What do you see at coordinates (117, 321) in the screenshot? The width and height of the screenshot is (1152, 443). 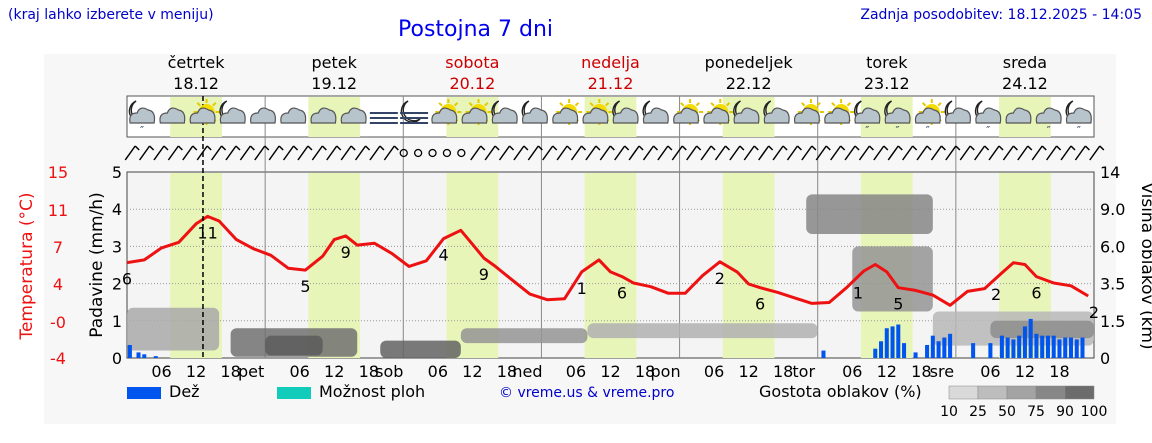 I see `precip-tick: 1` at bounding box center [117, 321].